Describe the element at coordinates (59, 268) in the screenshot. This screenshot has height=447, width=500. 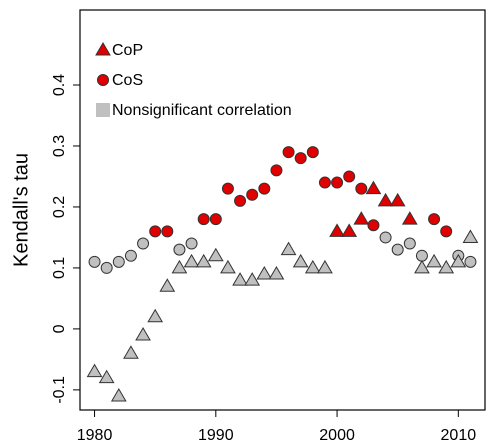
I see `y-tick-label: 0.1` at that location.